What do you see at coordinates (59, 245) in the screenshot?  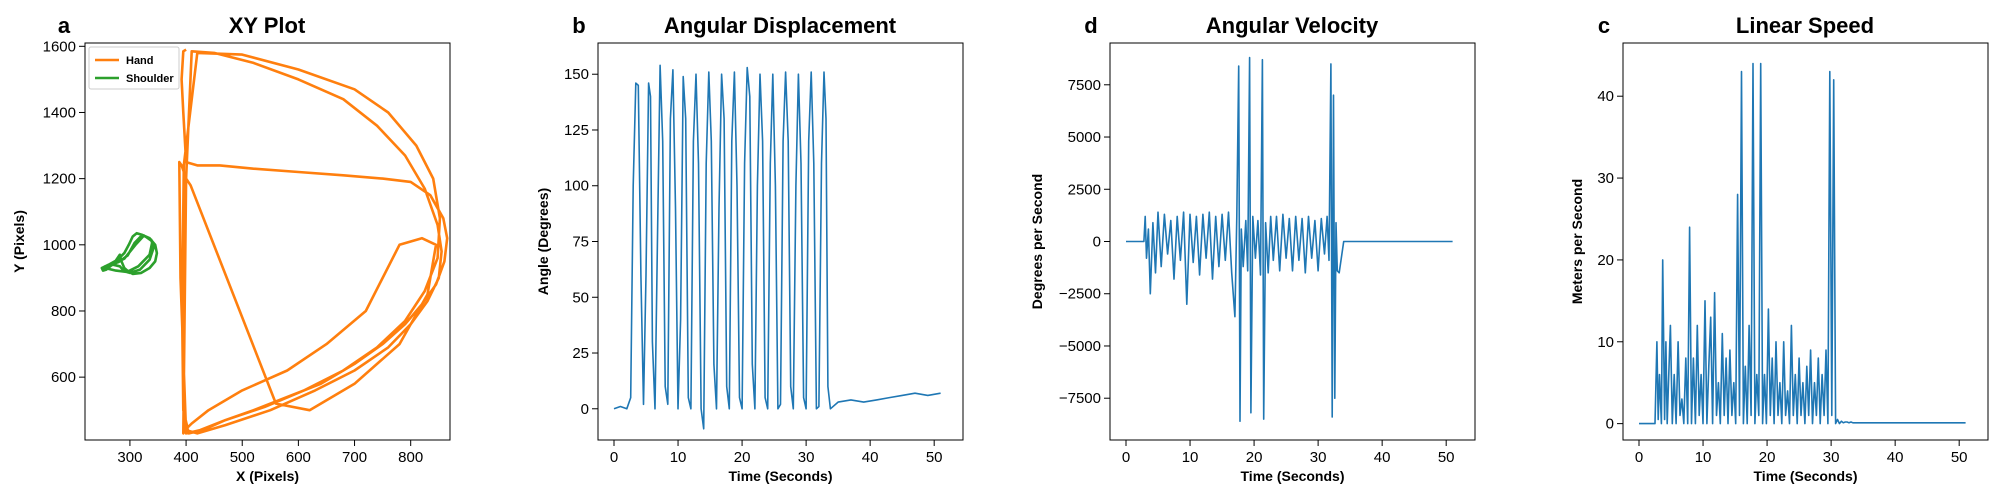 I see `y-tick-label: 1000` at bounding box center [59, 245].